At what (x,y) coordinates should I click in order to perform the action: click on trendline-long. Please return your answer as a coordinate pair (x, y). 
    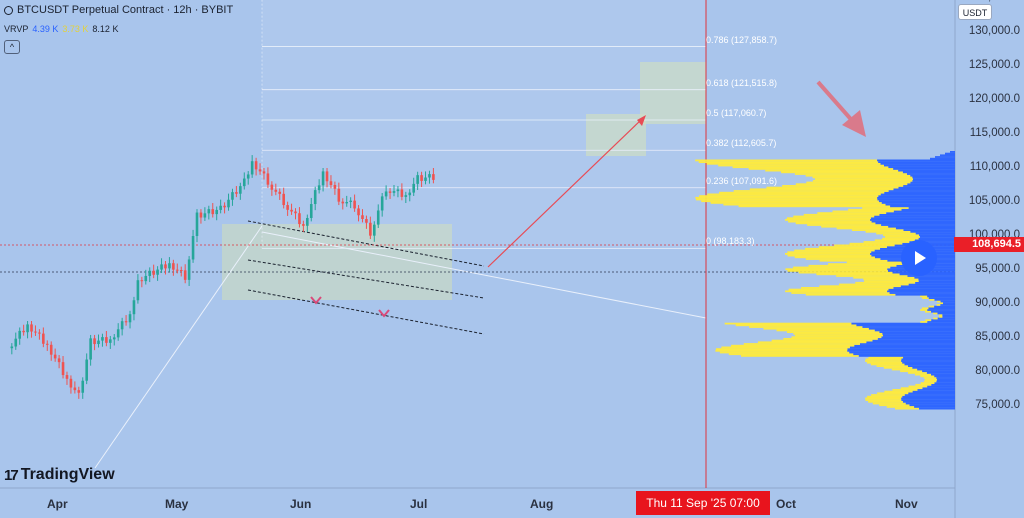
    Looking at the image, I should click on (484, 275).